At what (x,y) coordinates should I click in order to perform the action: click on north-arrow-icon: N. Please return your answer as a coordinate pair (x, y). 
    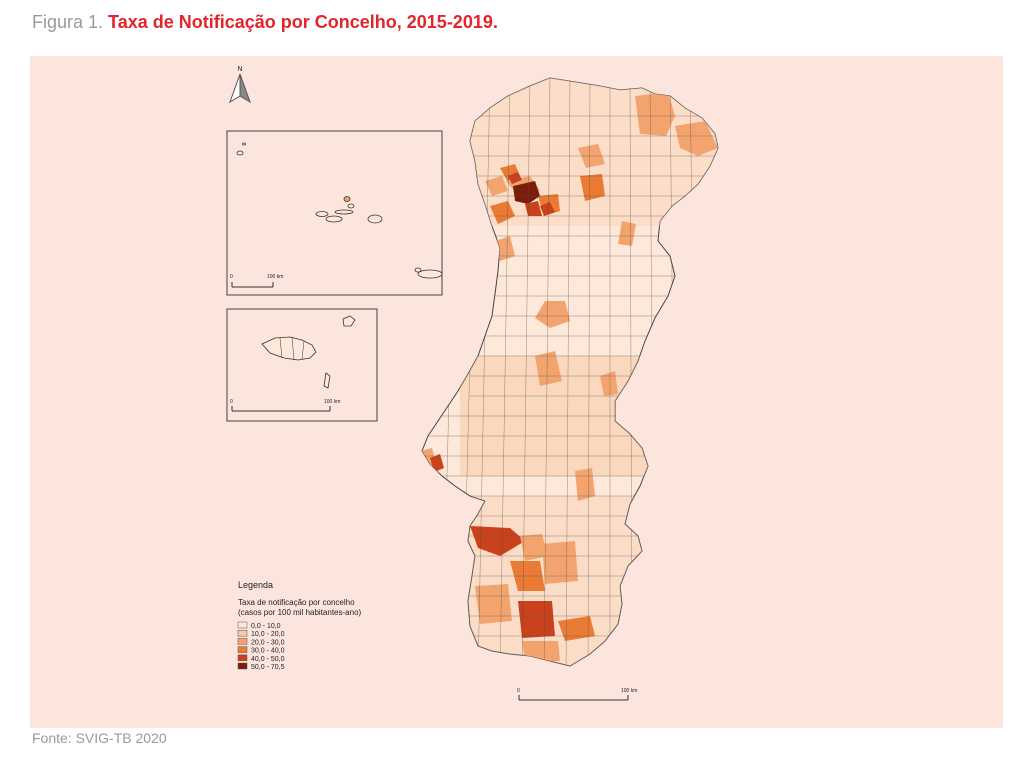
    Looking at the image, I should click on (240, 85).